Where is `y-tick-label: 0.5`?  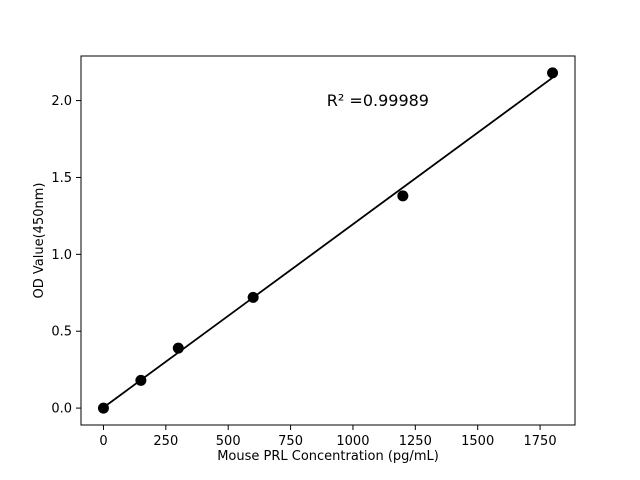 y-tick-label: 0.5 is located at coordinates (61, 332).